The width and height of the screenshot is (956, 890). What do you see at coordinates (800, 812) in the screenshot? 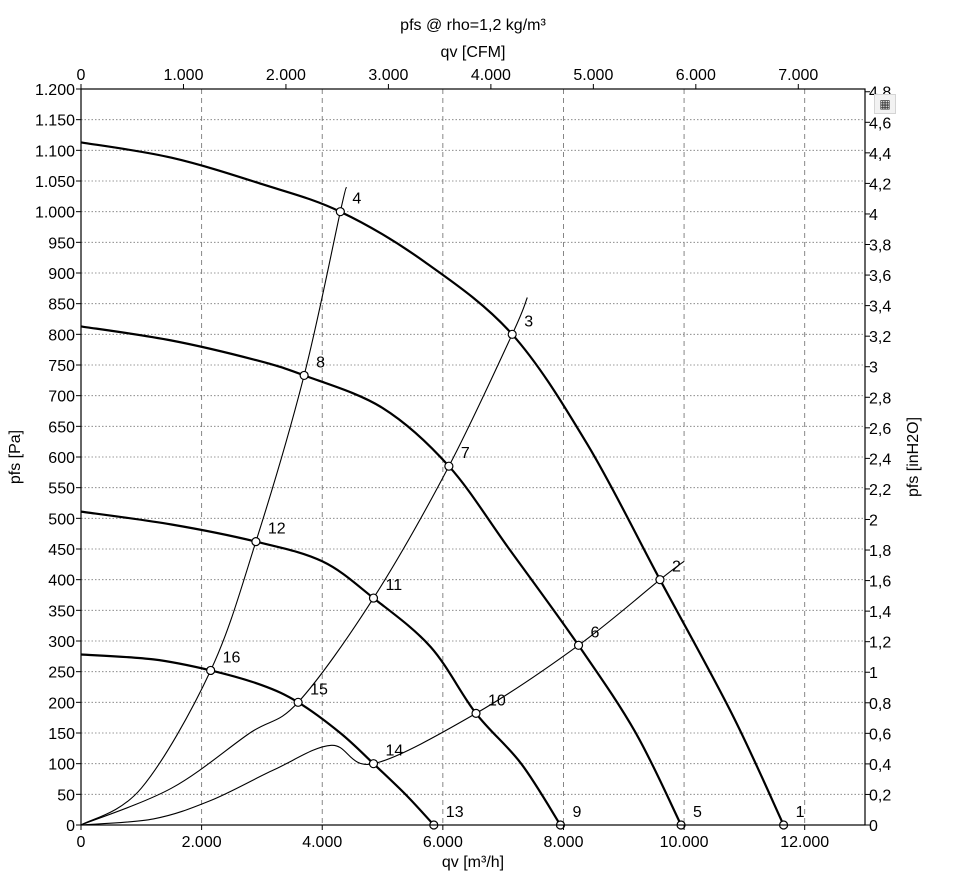
I see `operating-point-label: 1` at bounding box center [800, 812].